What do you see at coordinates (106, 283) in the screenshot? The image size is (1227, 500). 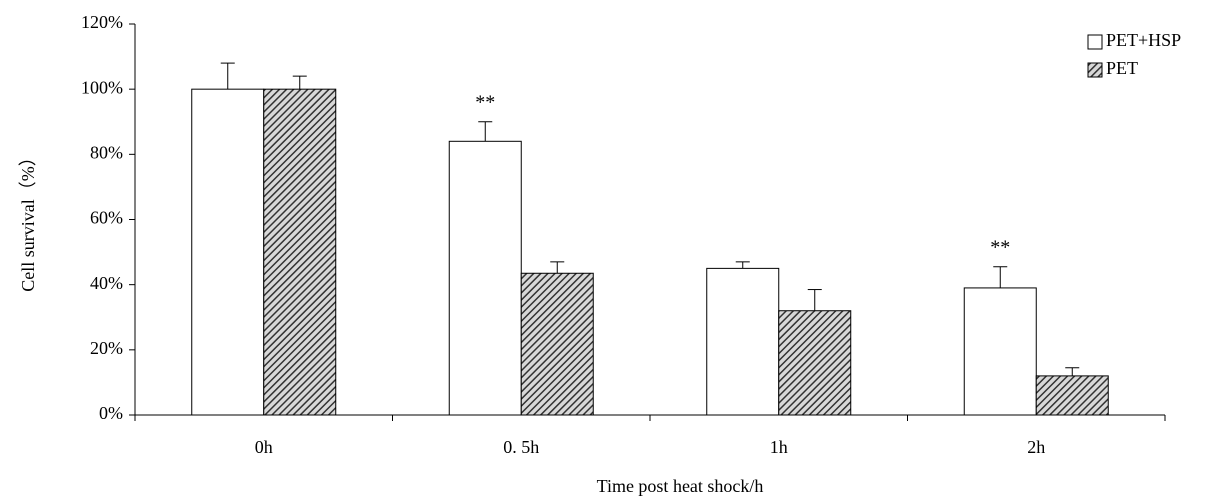 I see `y-tick-label: 40%` at bounding box center [106, 283].